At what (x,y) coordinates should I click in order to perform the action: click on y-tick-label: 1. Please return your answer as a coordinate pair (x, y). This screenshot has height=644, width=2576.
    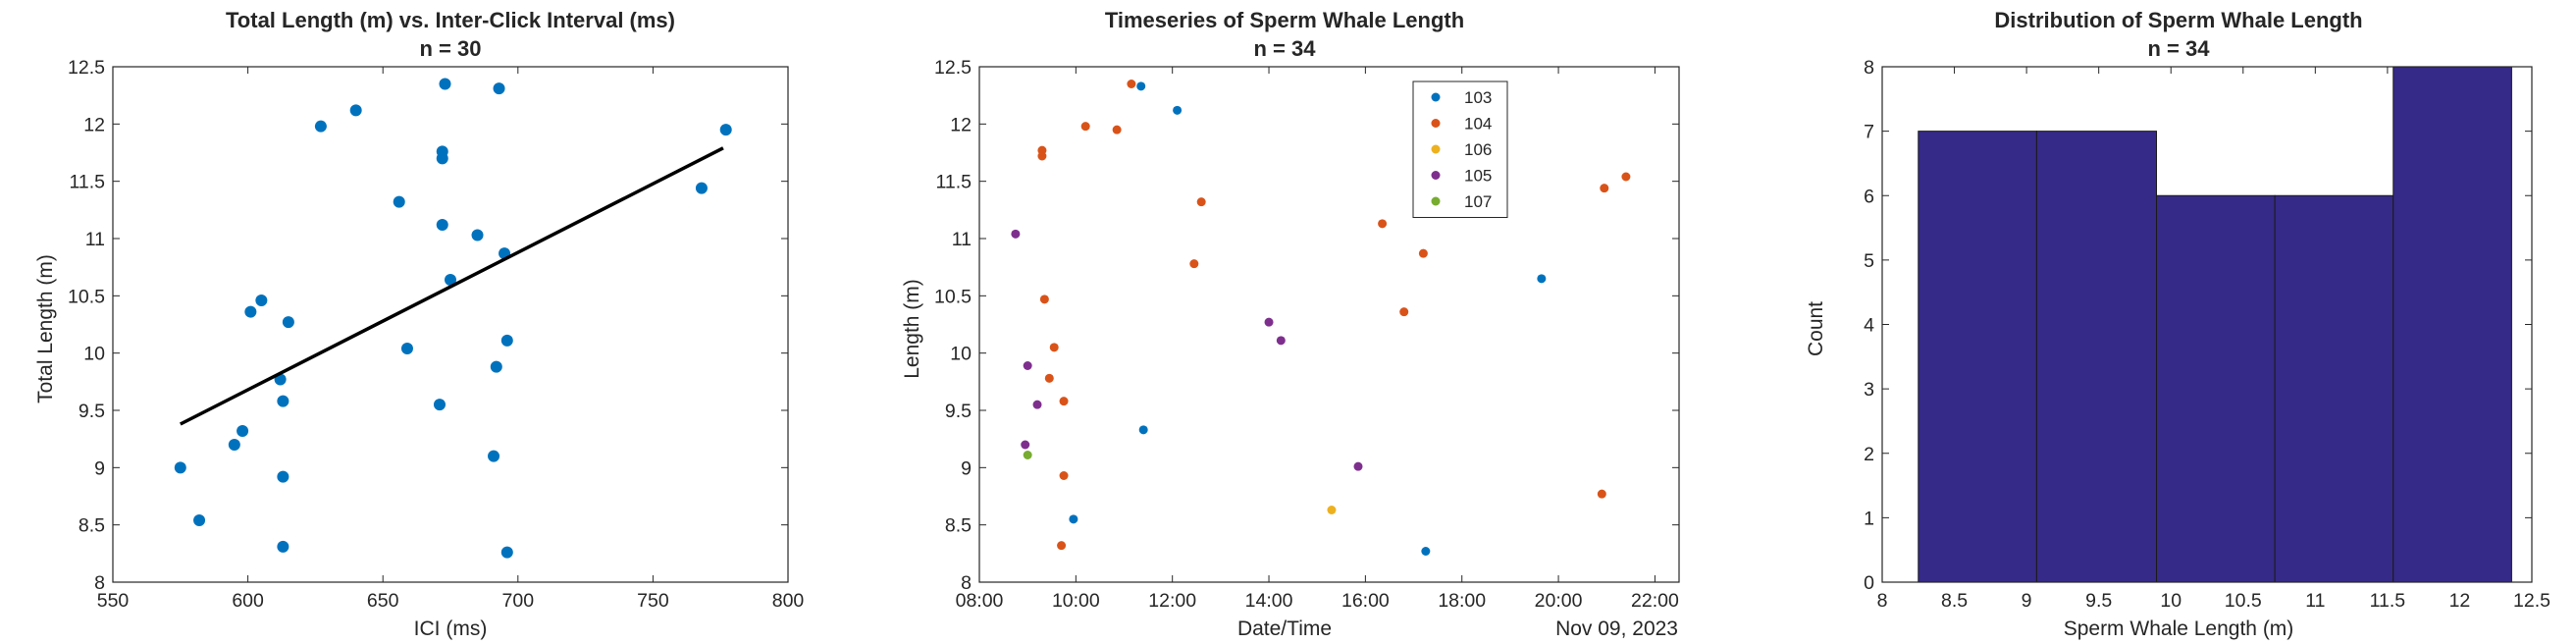
    Looking at the image, I should click on (1869, 518).